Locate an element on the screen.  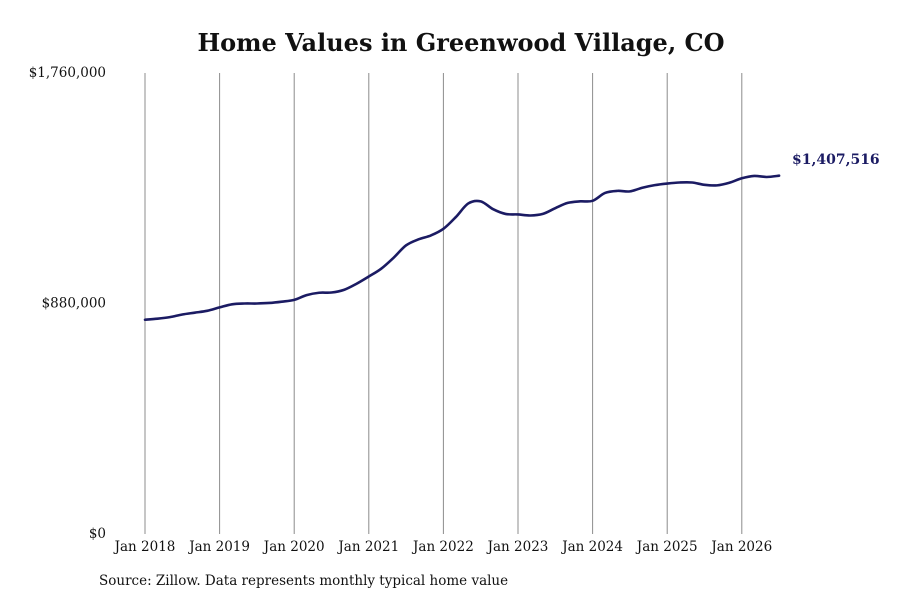
latest-value-label: $1,407,516 is located at coordinates (836, 160).